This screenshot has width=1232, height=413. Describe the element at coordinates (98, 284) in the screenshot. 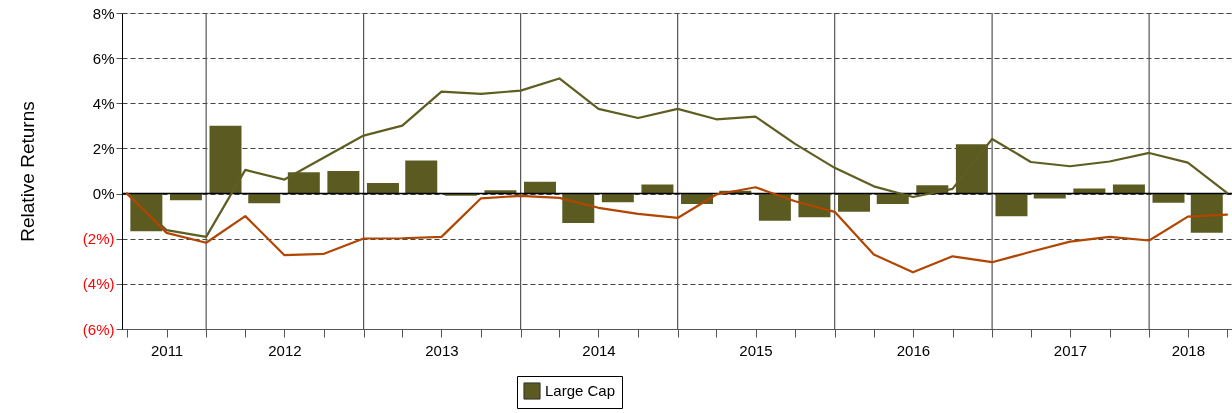

I see `y-tick-label: (4%)` at that location.